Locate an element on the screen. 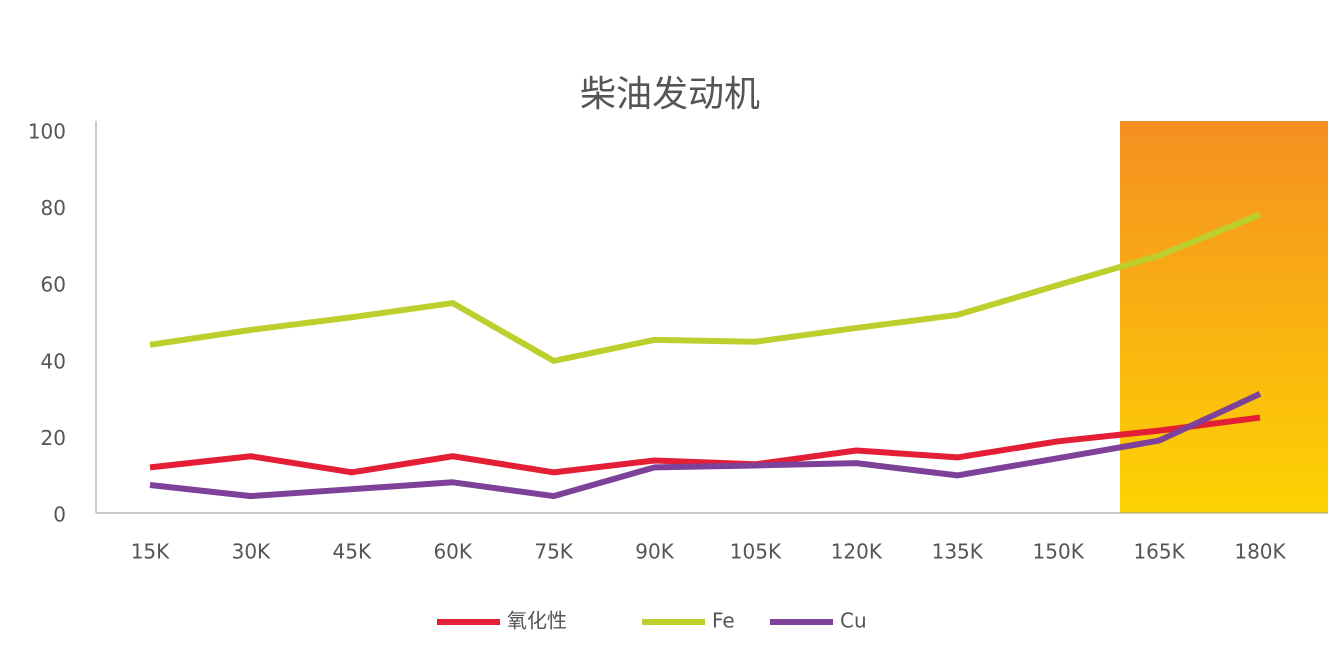  highlight-region is located at coordinates (1224, 317).